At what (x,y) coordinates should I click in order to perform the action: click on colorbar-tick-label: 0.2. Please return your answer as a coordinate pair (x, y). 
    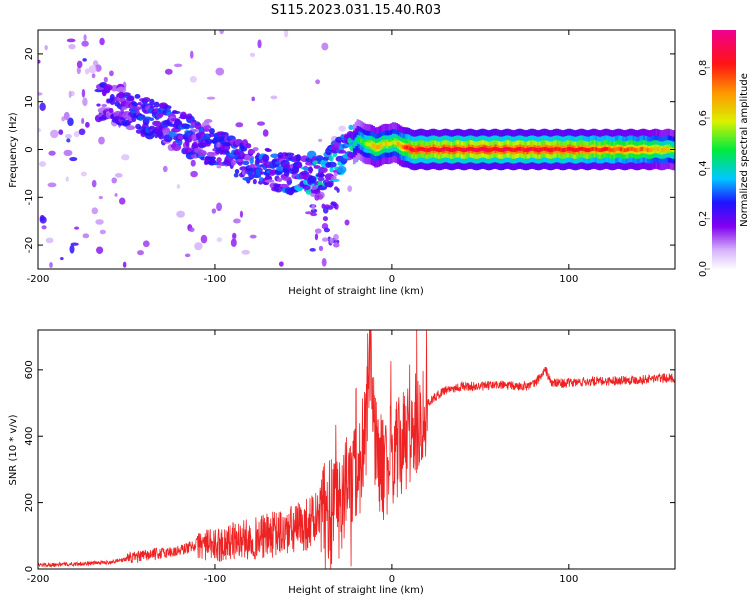
    Looking at the image, I should click on (703, 219).